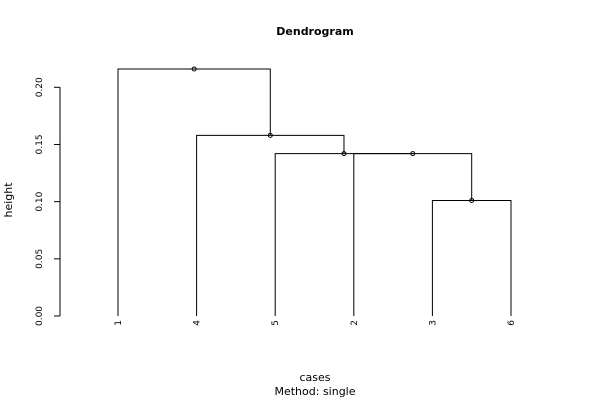  Describe the element at coordinates (198, 323) in the screenshot. I see `leaf-label: 4` at that location.